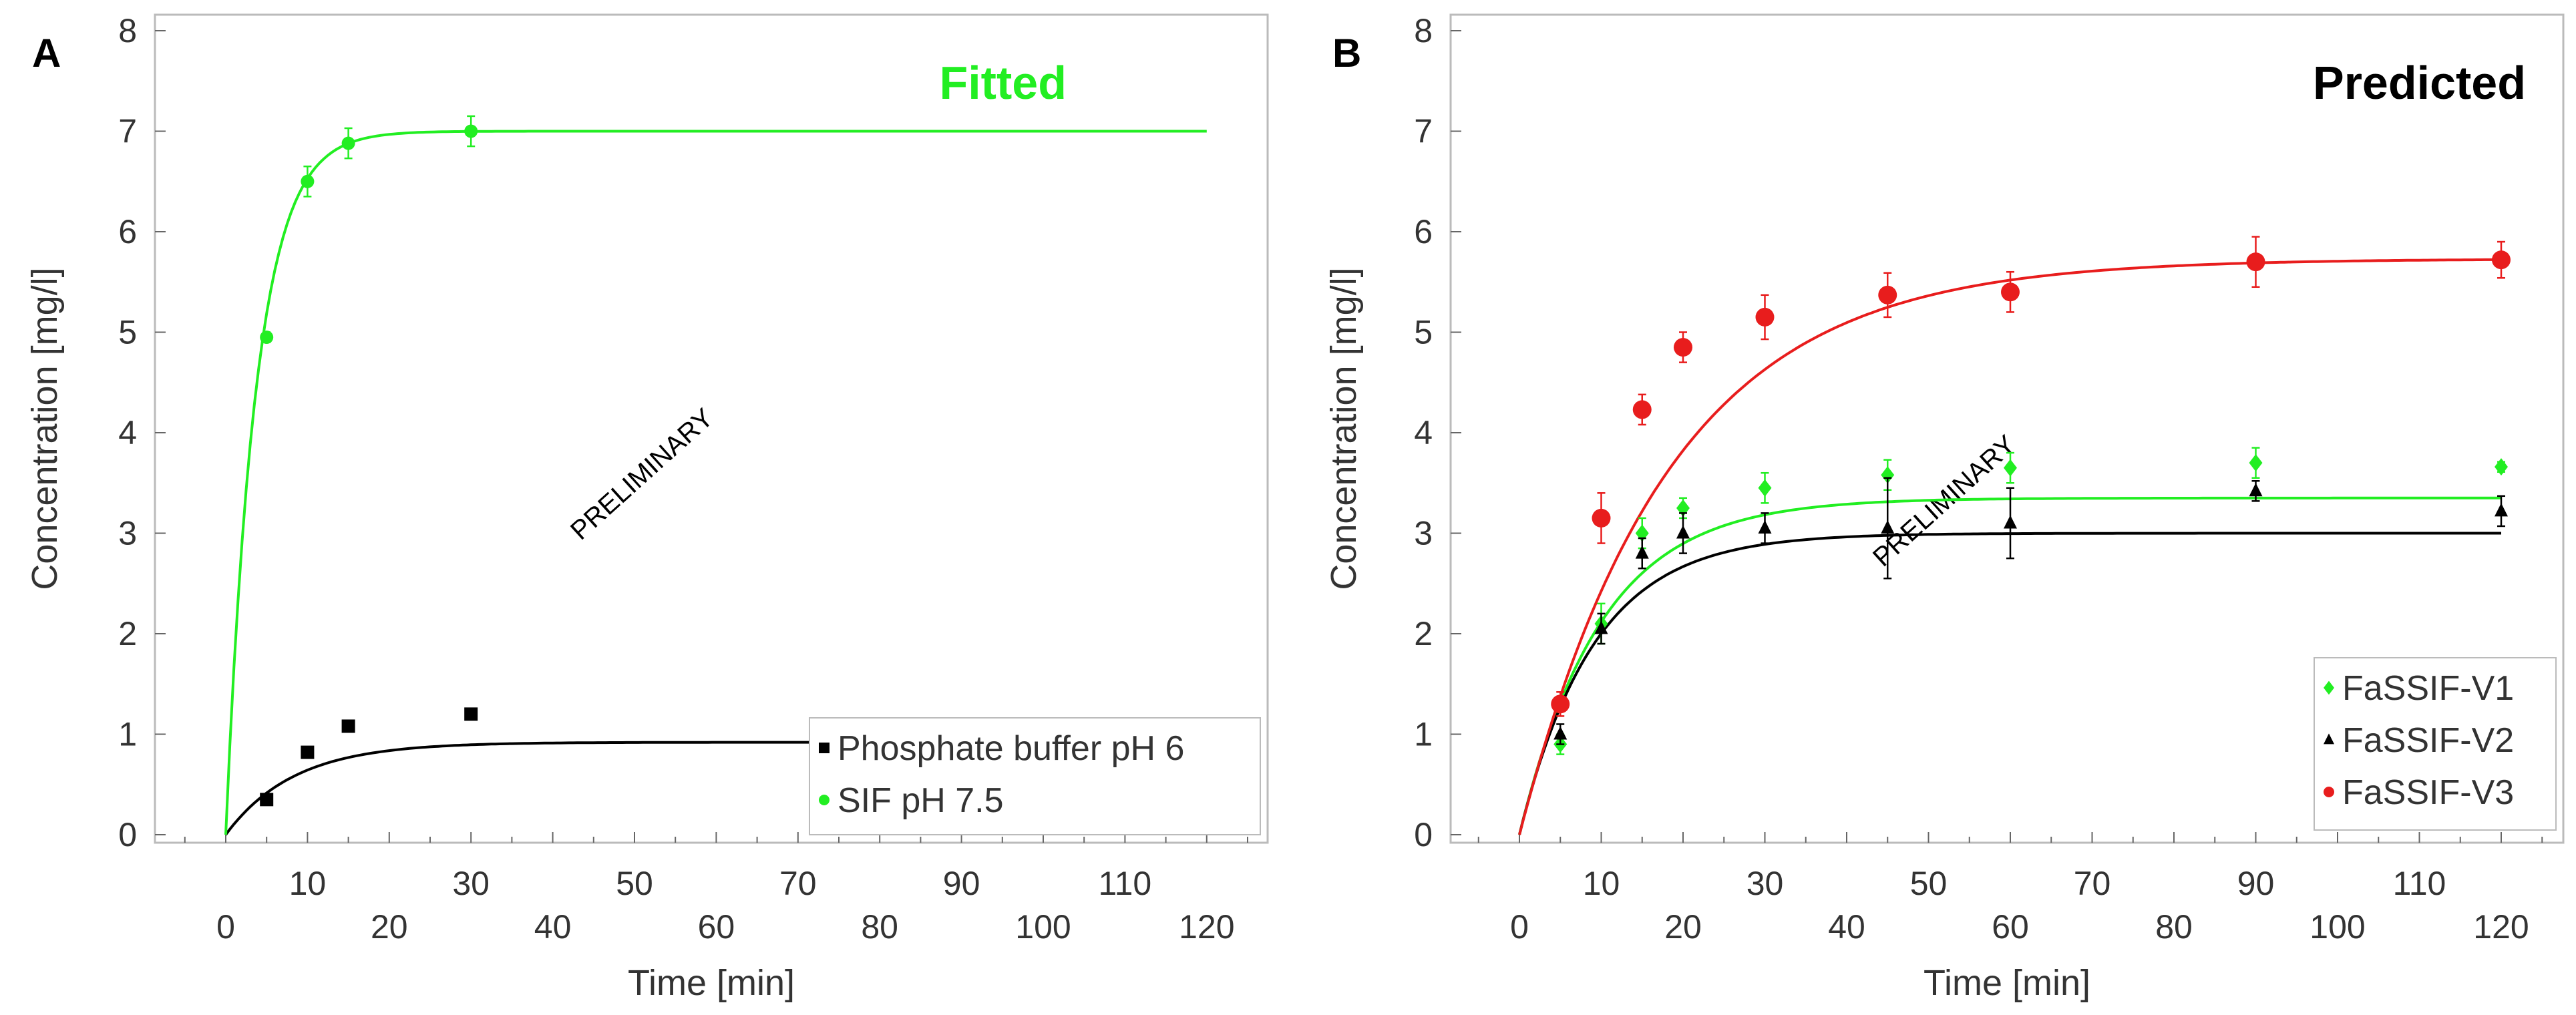 Image resolution: width=2576 pixels, height=1015 pixels. I want to click on legend-box, so click(2435, 744).